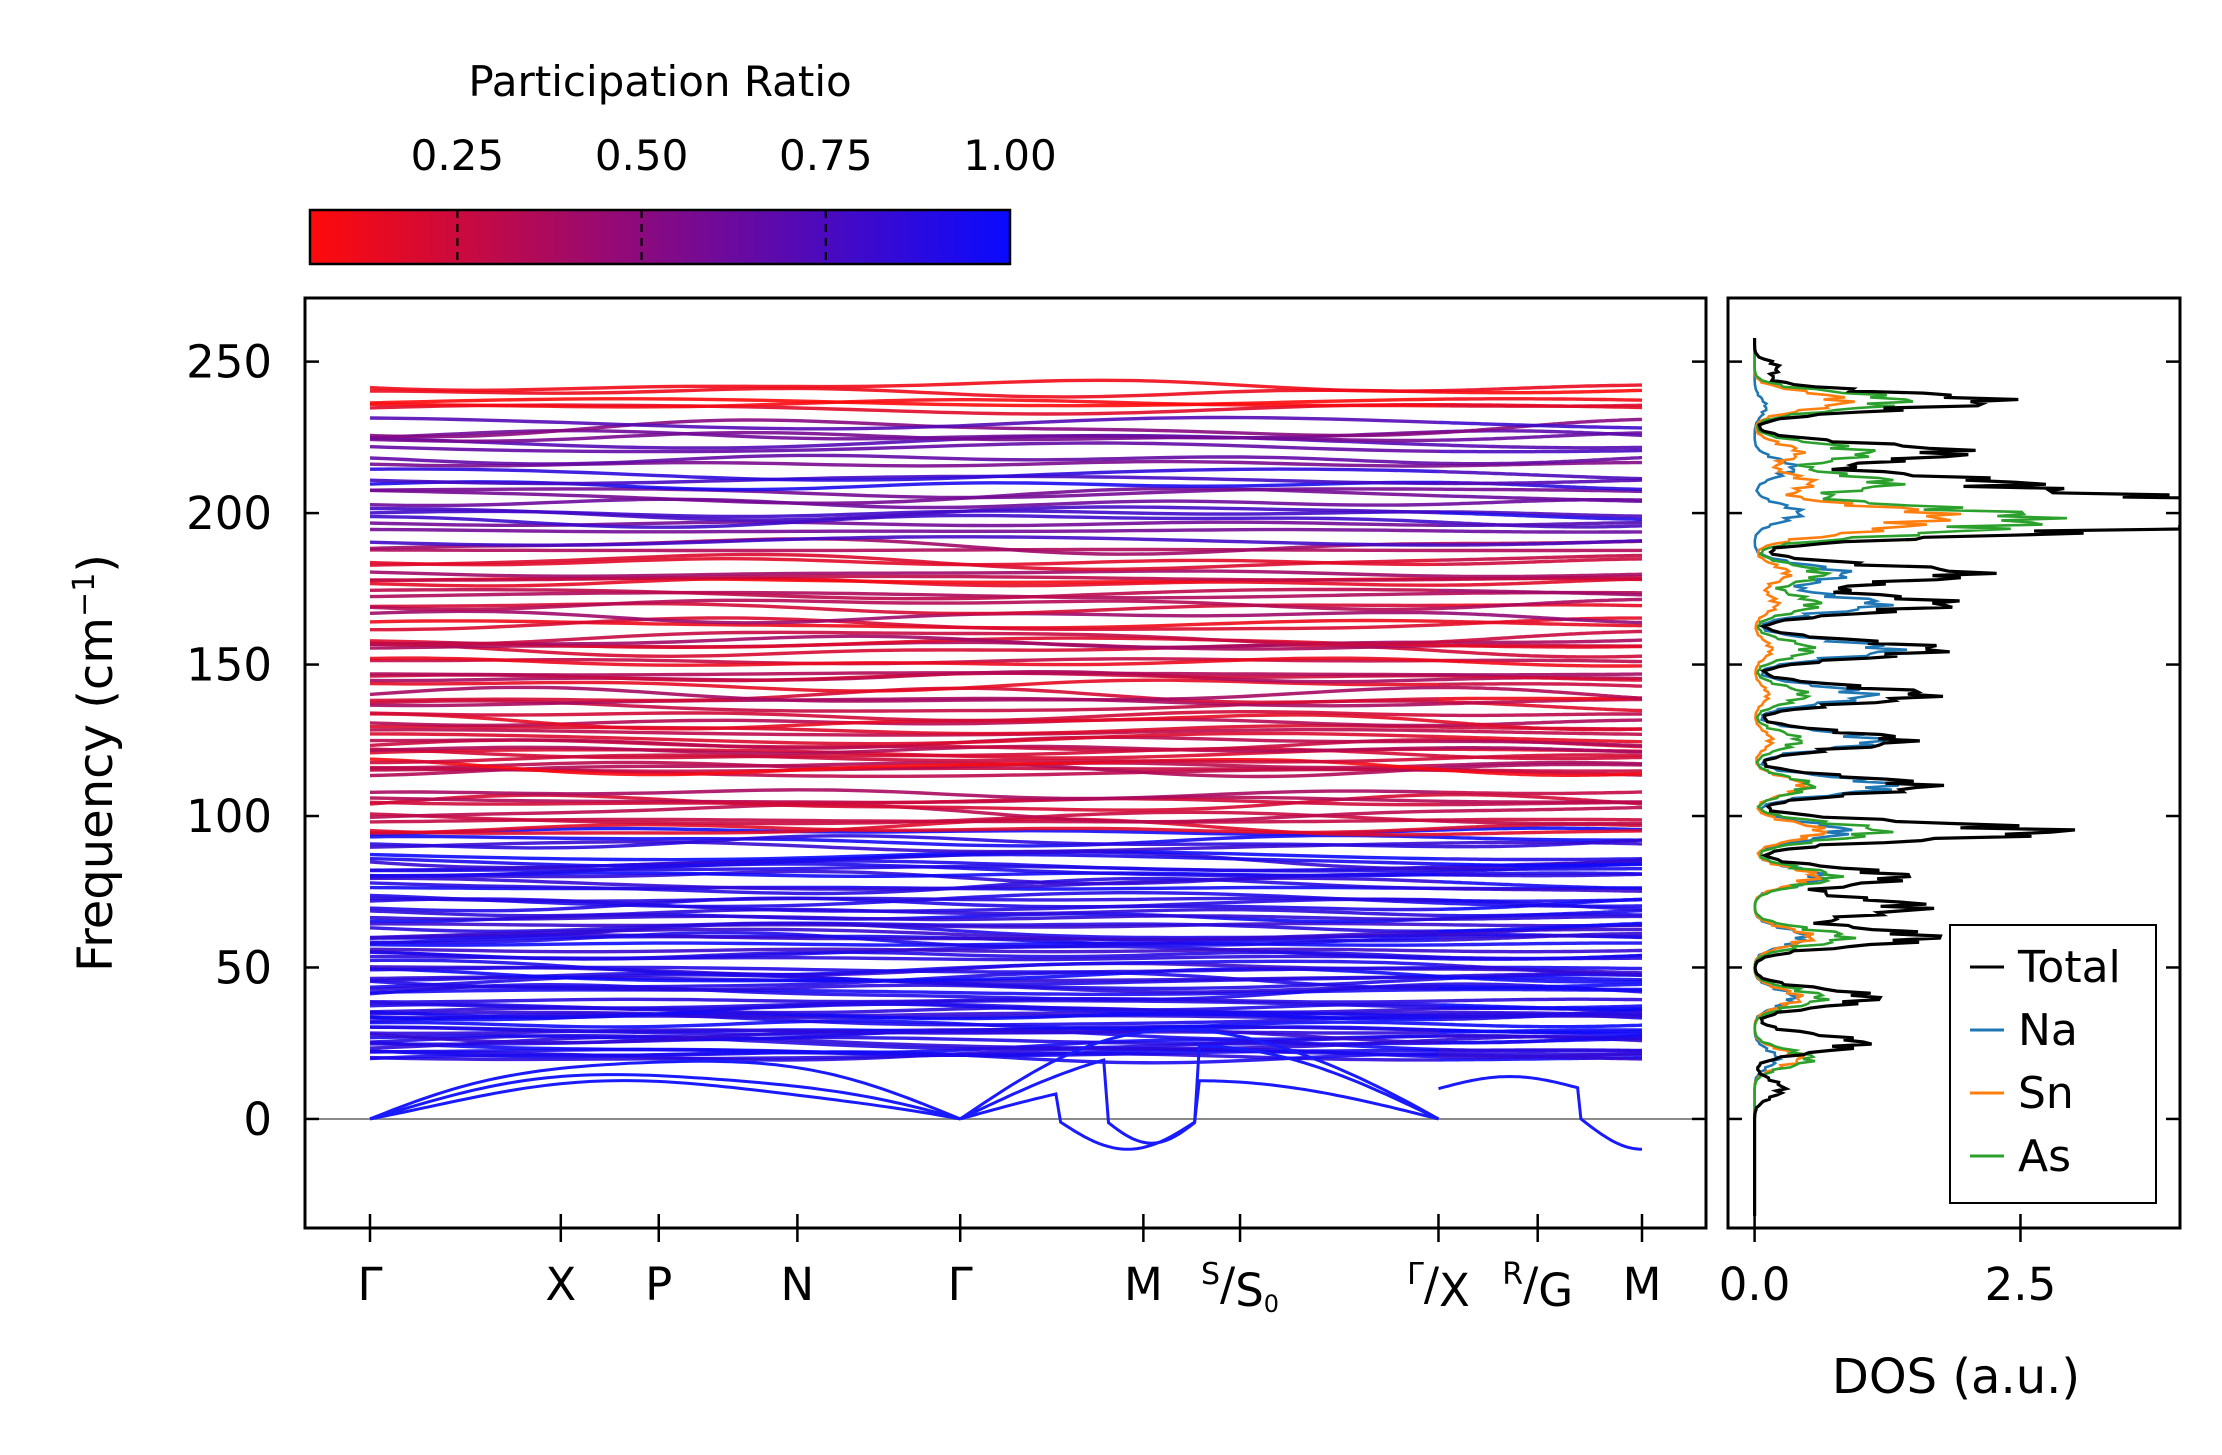 The width and height of the screenshot is (2222, 1455). I want to click on legend-label: Sn, so click(2046, 1093).